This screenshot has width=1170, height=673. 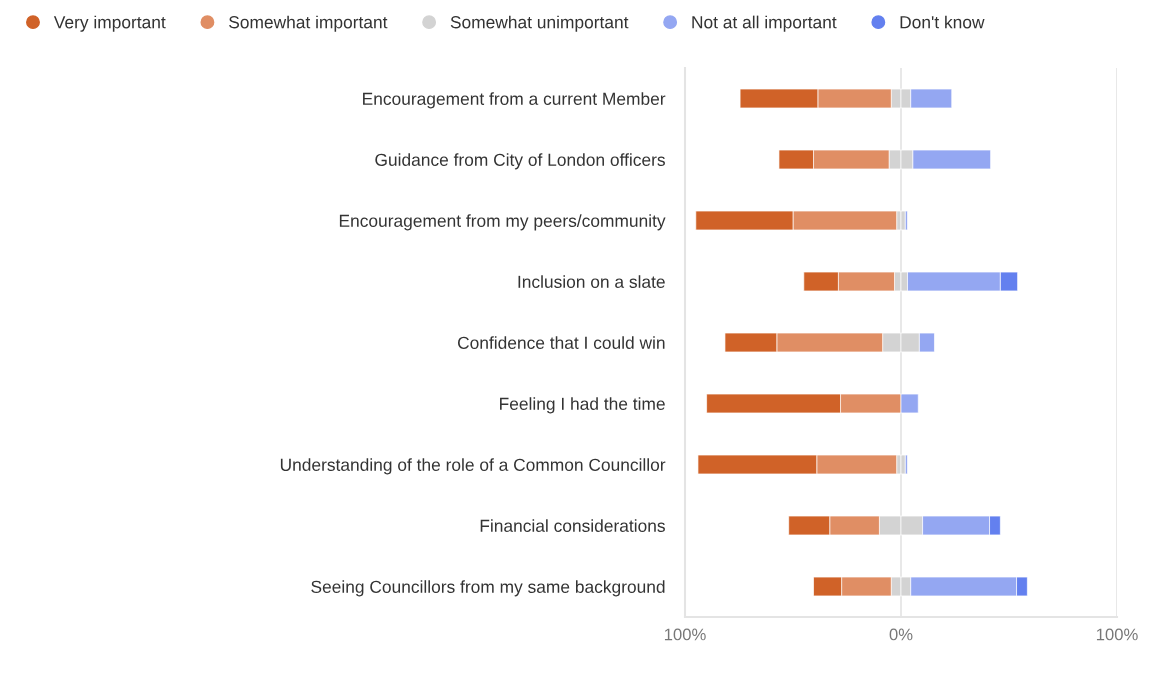 What do you see at coordinates (591, 281) in the screenshot?
I see `y-tick-label: Inclusion on a slate` at bounding box center [591, 281].